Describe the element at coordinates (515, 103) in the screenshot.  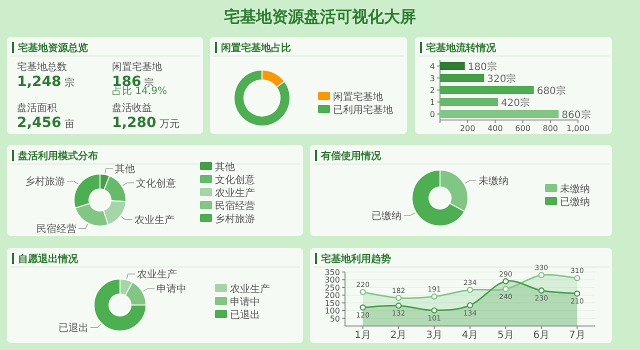
I see `data-label: 420宗` at that location.